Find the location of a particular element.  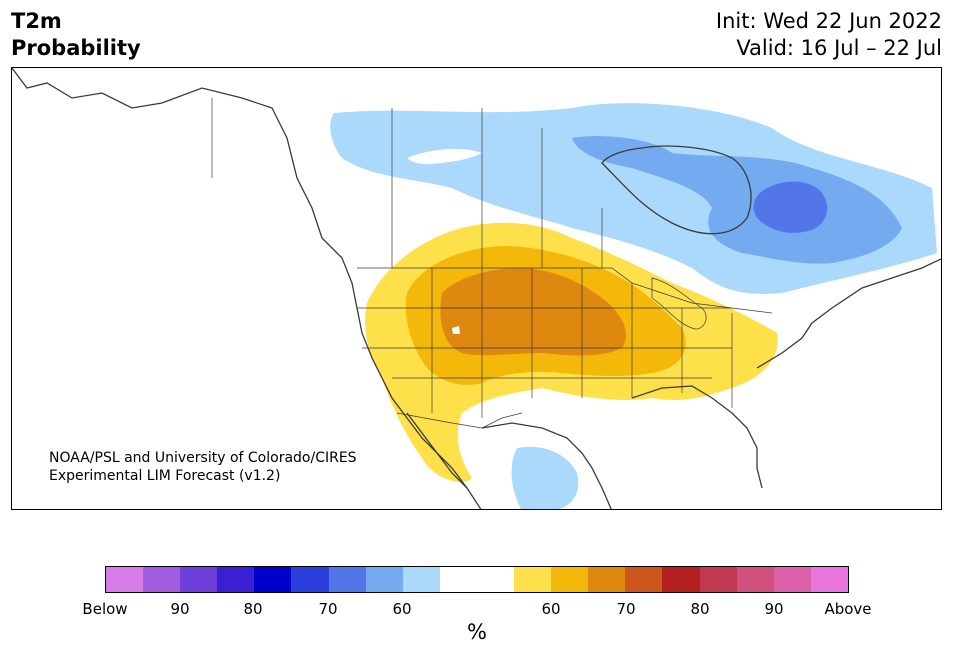

below-80-region-quebec is located at coordinates (790, 207).